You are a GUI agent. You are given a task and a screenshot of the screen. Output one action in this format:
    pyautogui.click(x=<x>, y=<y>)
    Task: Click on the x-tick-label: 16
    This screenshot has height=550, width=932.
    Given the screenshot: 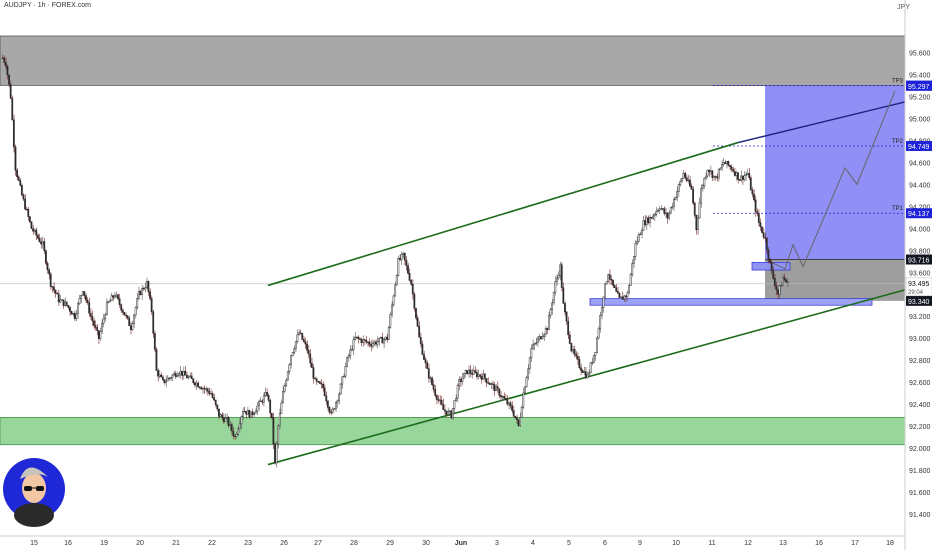 What is the action you would take?
    pyautogui.click(x=819, y=543)
    